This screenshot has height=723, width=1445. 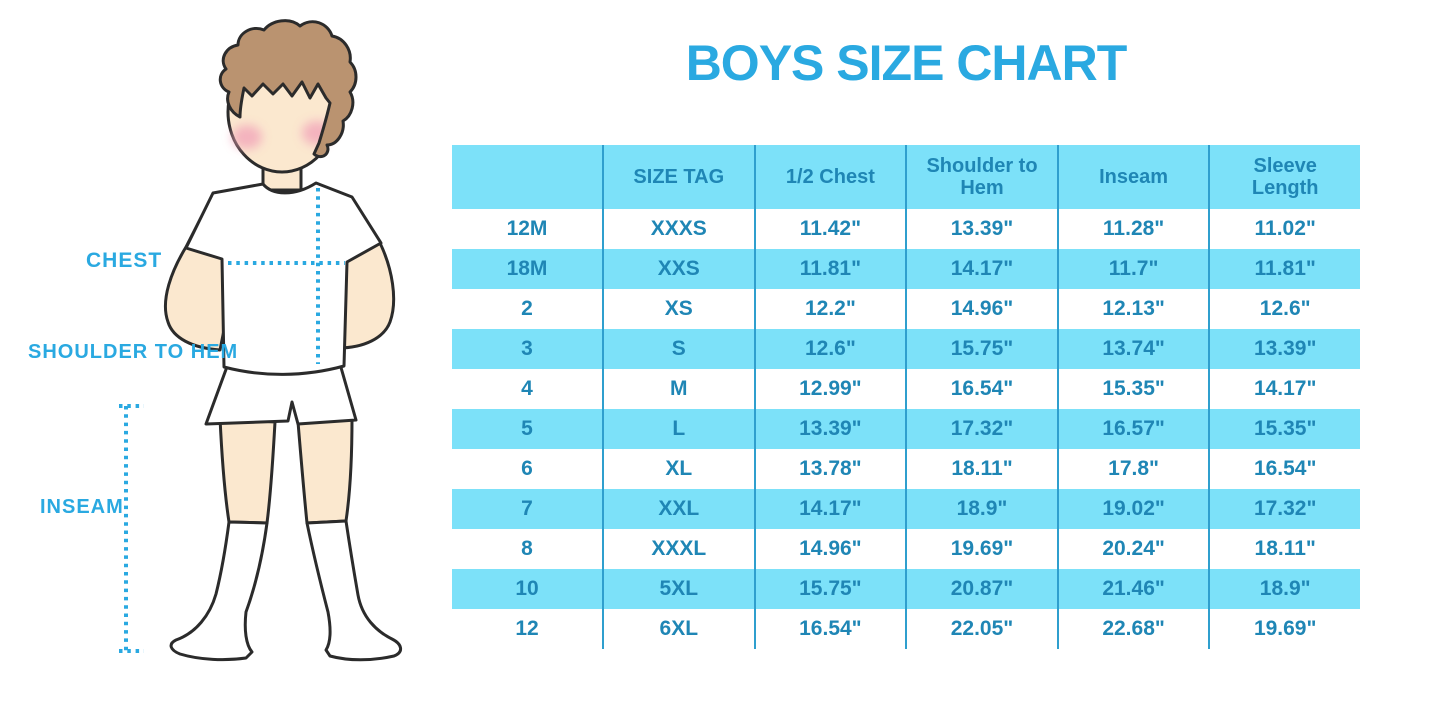 What do you see at coordinates (527, 588) in the screenshot?
I see `row-size-cell: 10` at bounding box center [527, 588].